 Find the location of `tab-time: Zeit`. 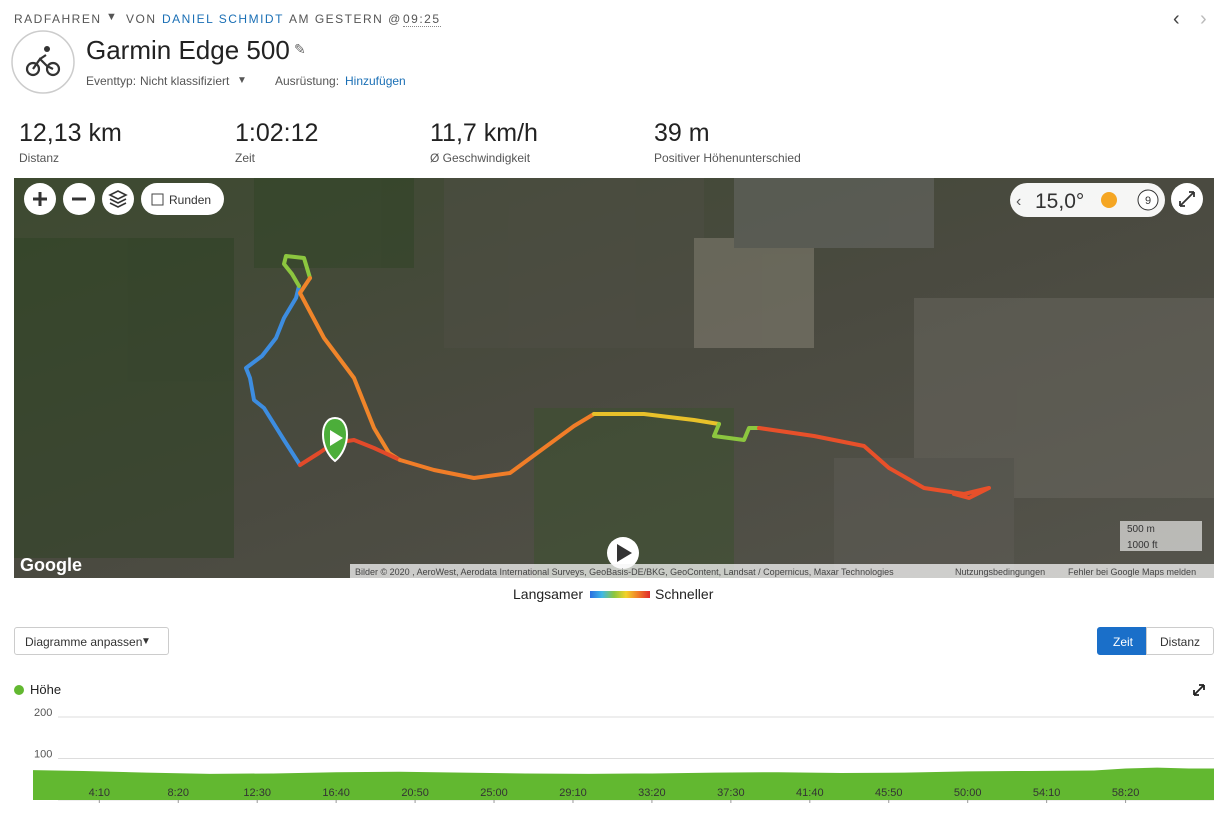

tab-time: Zeit is located at coordinates (1122, 641).